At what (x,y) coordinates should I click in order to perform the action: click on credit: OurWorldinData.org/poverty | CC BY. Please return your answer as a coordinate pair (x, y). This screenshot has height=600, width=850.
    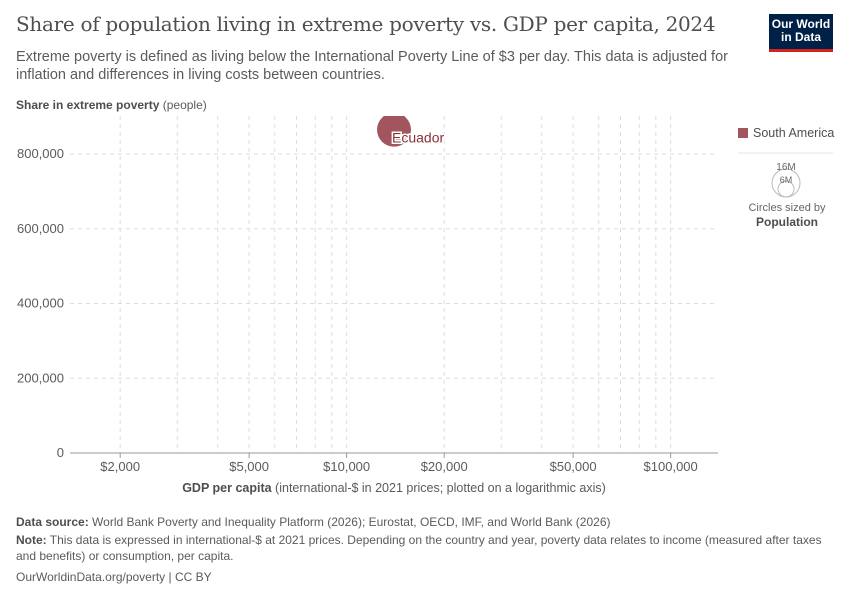
    Looking at the image, I should click on (114, 577).